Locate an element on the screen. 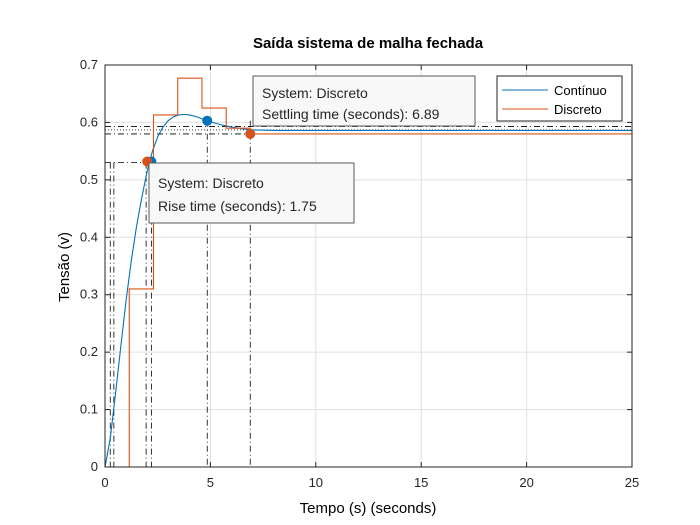  y-axis-label: Tensão (v) is located at coordinates (64, 267).